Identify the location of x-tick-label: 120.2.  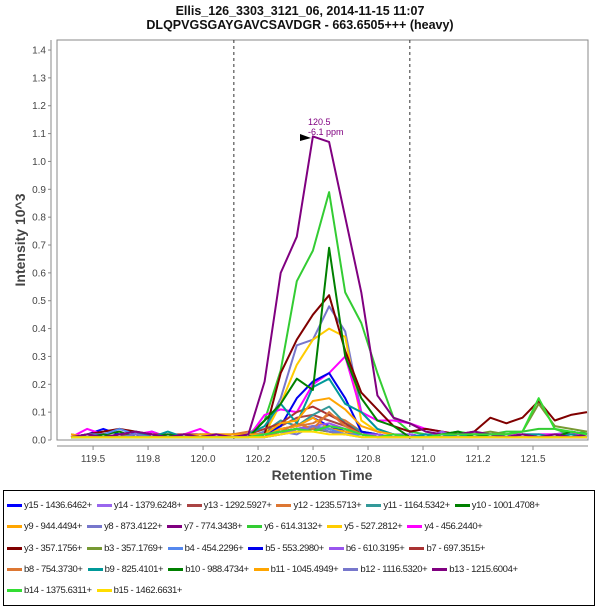
(258, 459).